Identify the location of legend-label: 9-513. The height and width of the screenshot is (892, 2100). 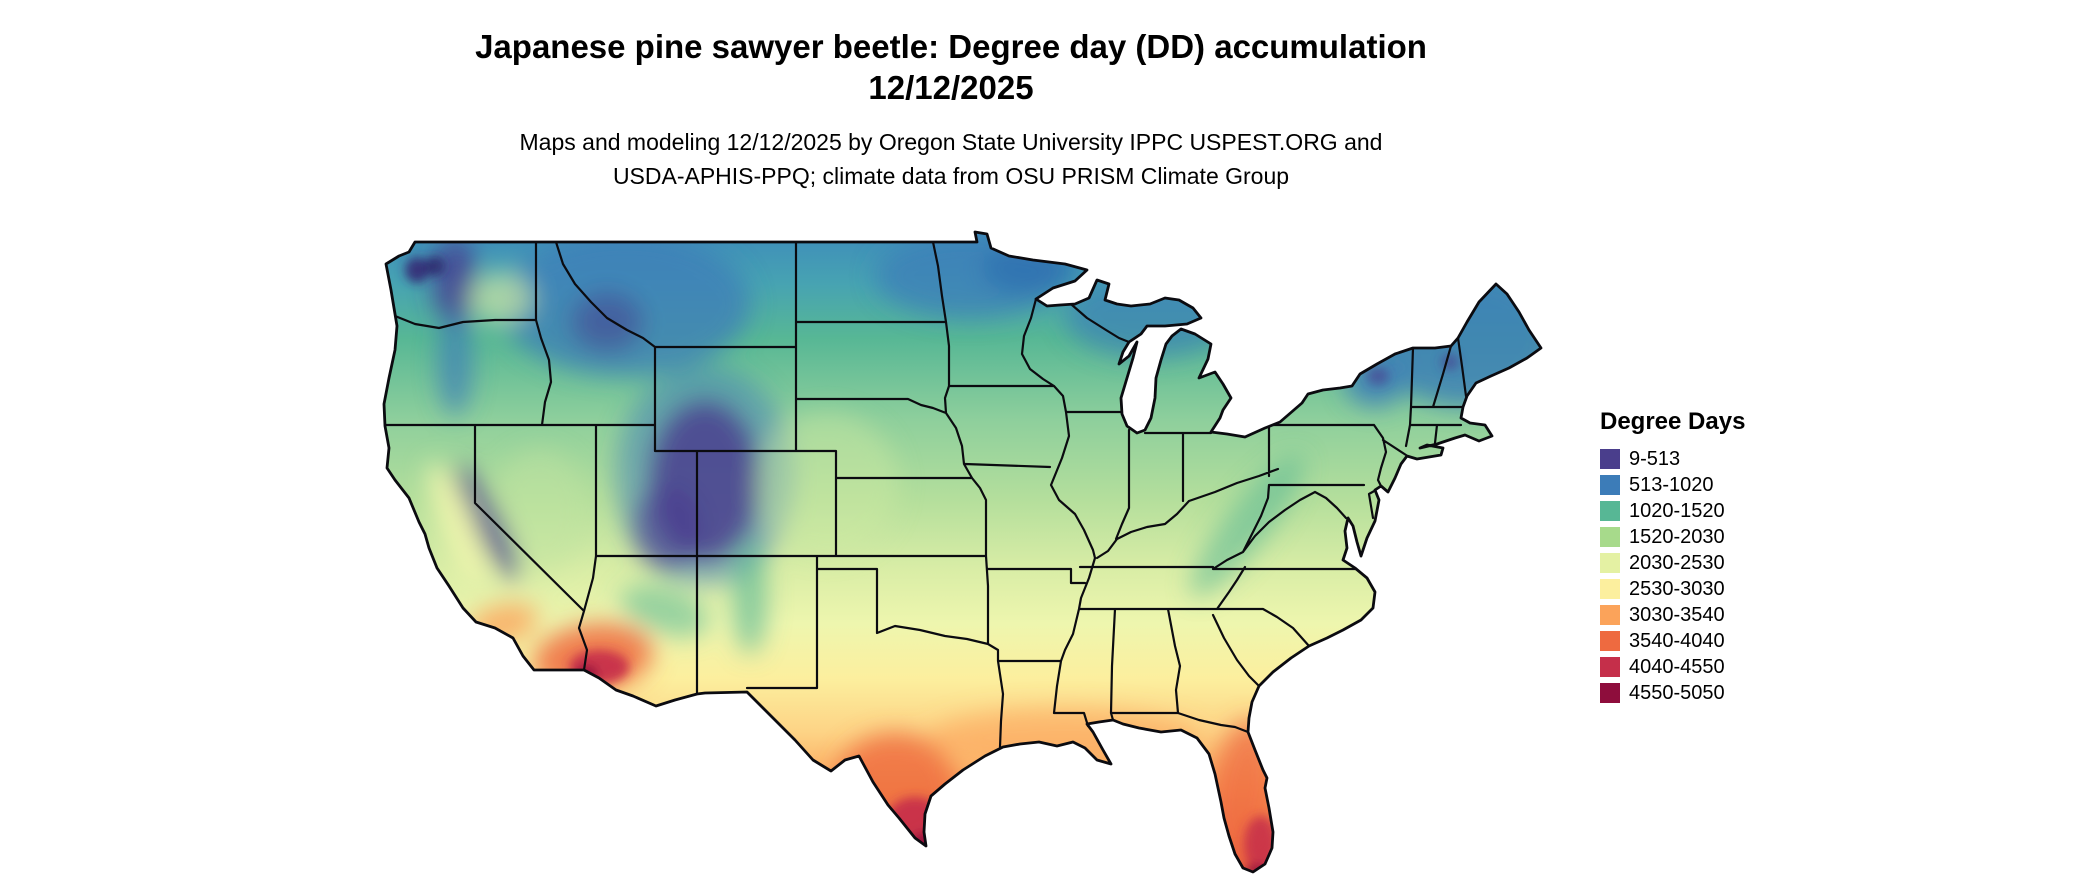
(1655, 458).